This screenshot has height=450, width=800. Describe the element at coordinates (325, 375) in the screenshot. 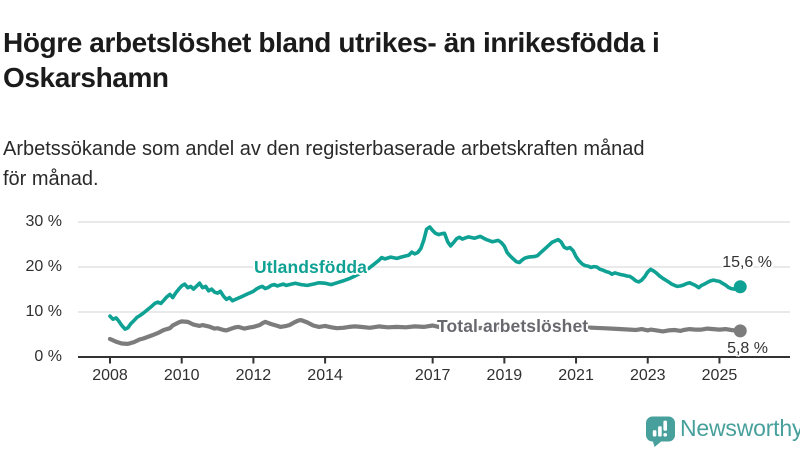

I see `x-tick-label: 2014` at that location.